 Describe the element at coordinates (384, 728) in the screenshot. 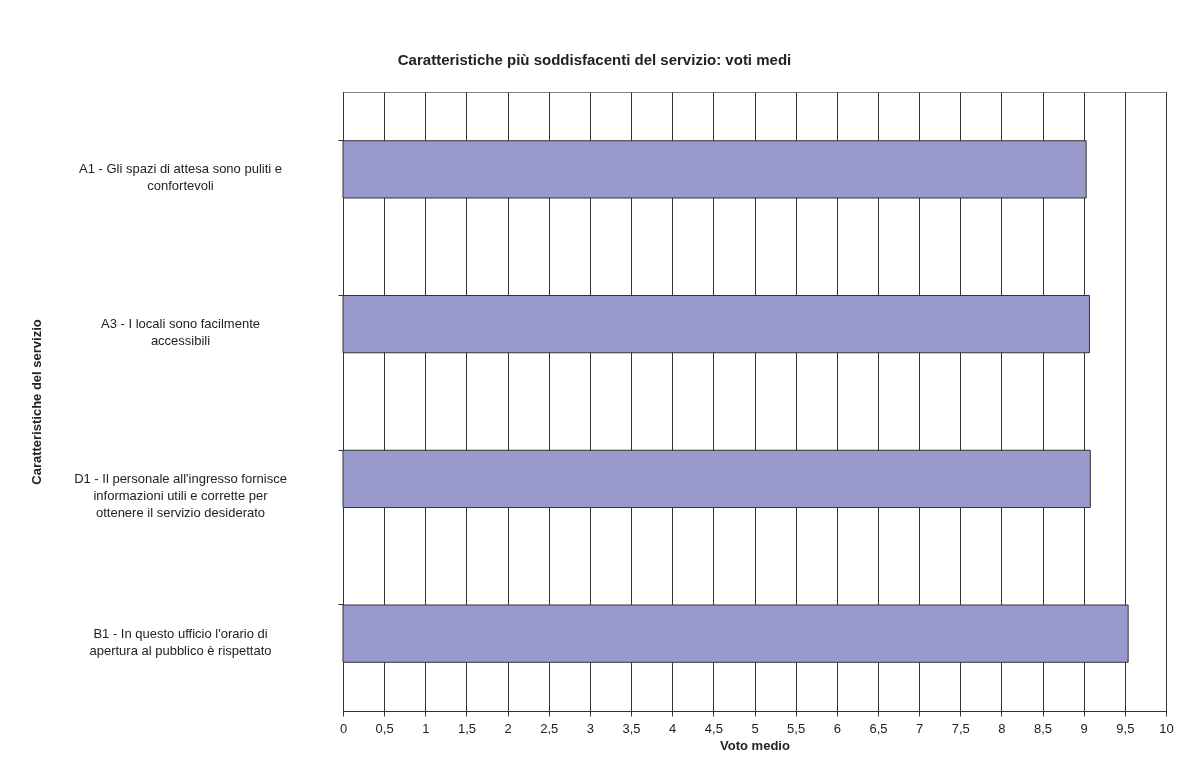

I see `x-tick-label: 0,5` at that location.